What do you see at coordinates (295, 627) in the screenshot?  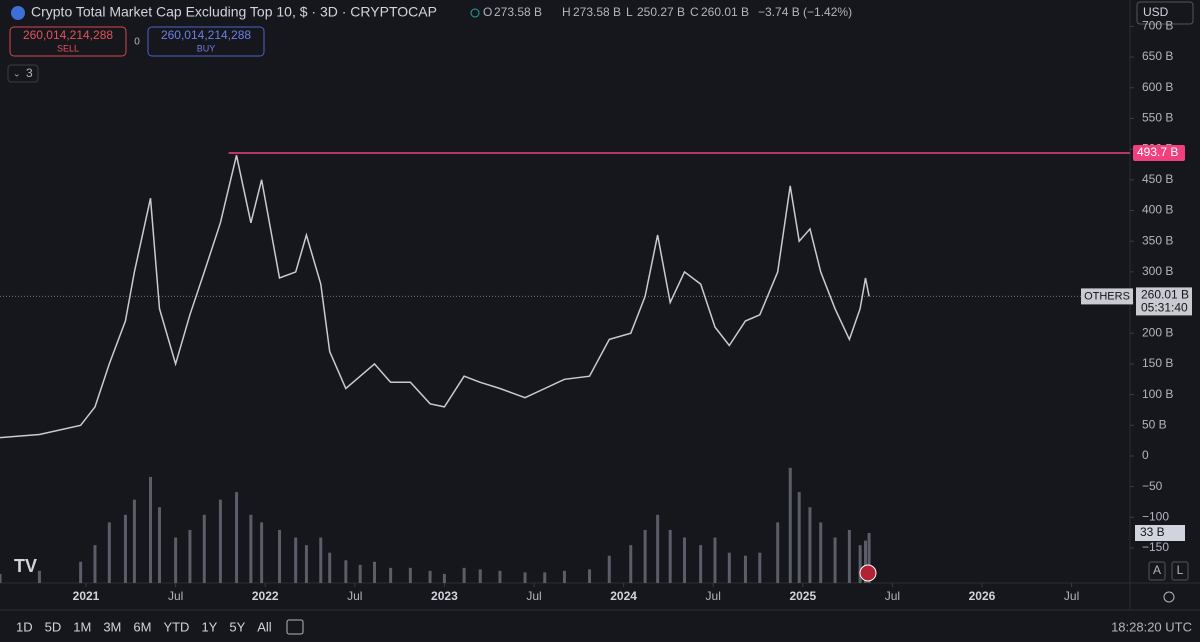 I see `date-range-icon` at bounding box center [295, 627].